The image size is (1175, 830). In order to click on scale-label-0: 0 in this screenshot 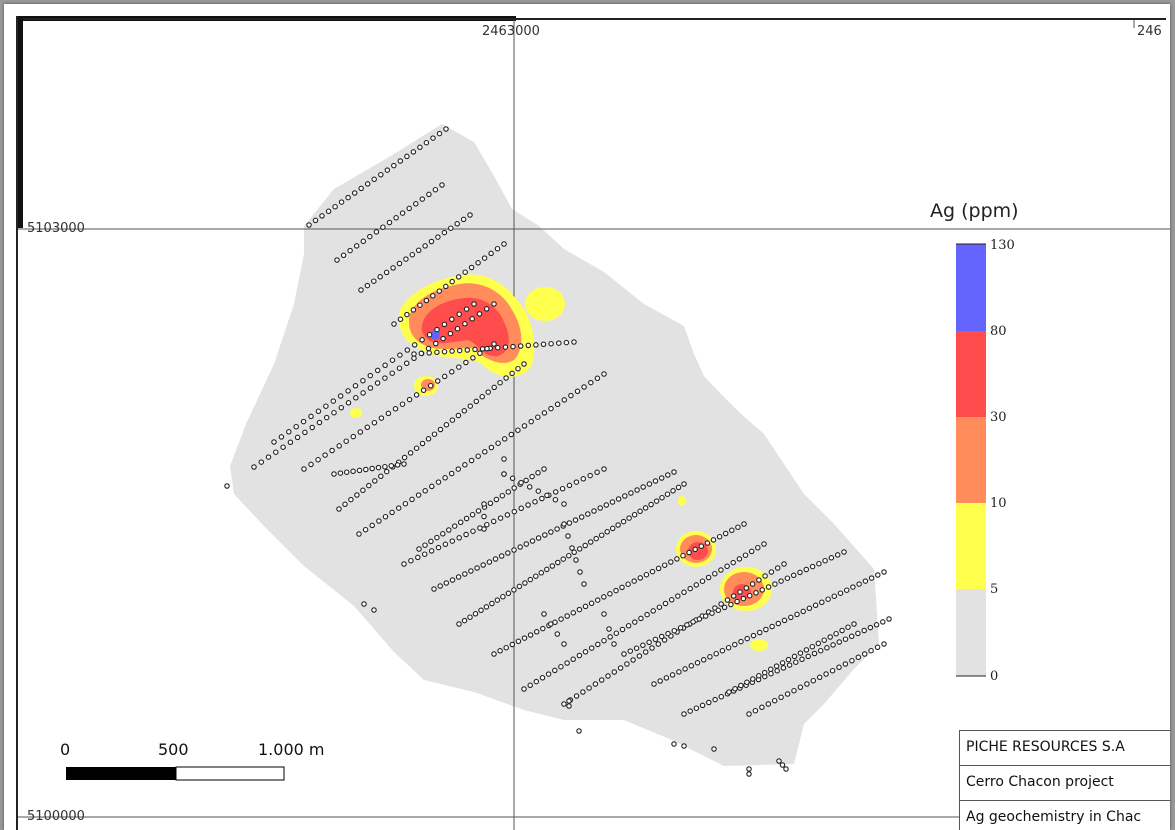, I will do `click(65, 749)`.